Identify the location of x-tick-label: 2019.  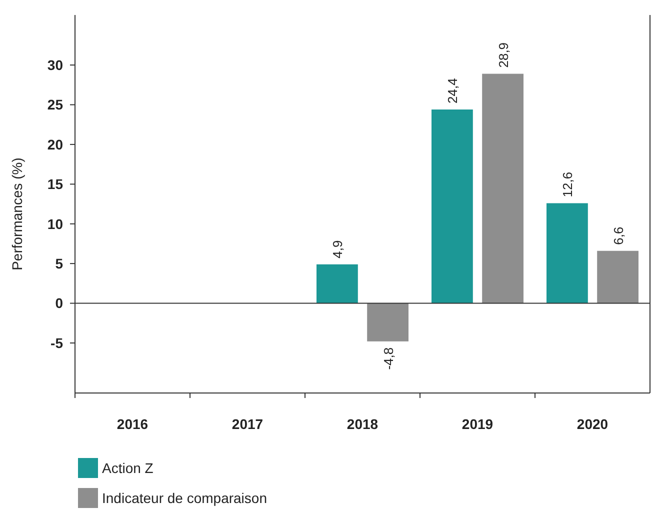
(478, 424).